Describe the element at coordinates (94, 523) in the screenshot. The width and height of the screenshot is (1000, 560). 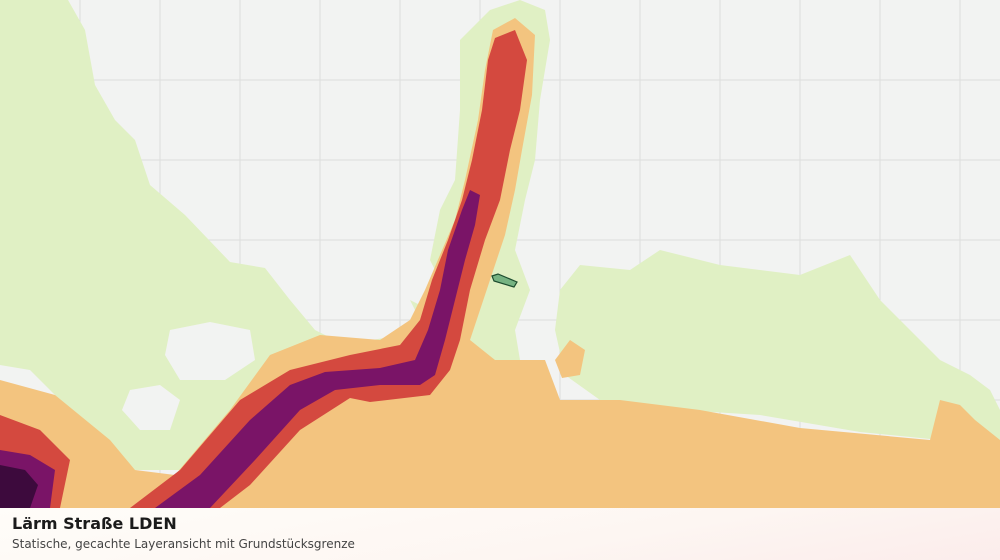
I see `map-title: Lärm Straße LDEN` at that location.